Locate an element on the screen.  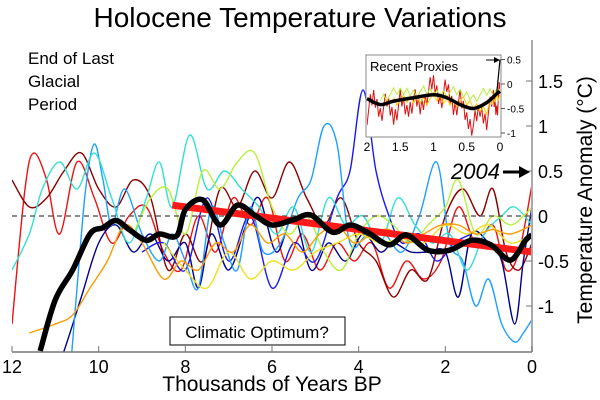
glacial-annotation: End of Last Glacial Period is located at coordinates (71, 81).